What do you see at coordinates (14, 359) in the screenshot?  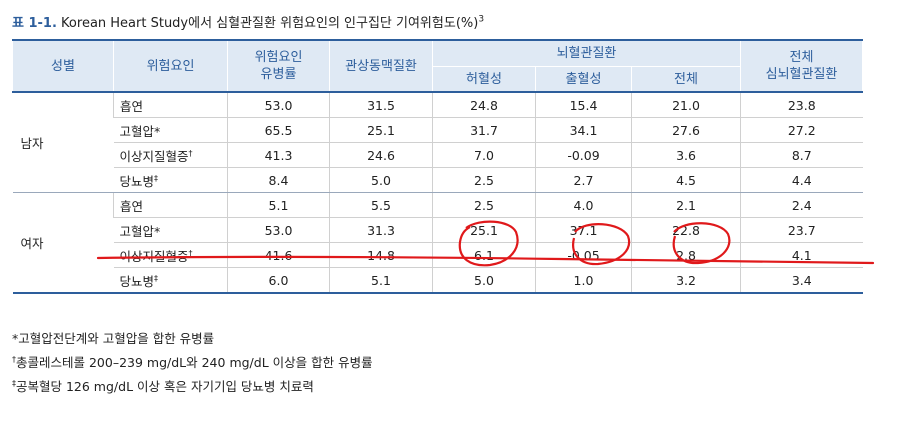 I see `footnote-2-mark: †` at bounding box center [14, 359].